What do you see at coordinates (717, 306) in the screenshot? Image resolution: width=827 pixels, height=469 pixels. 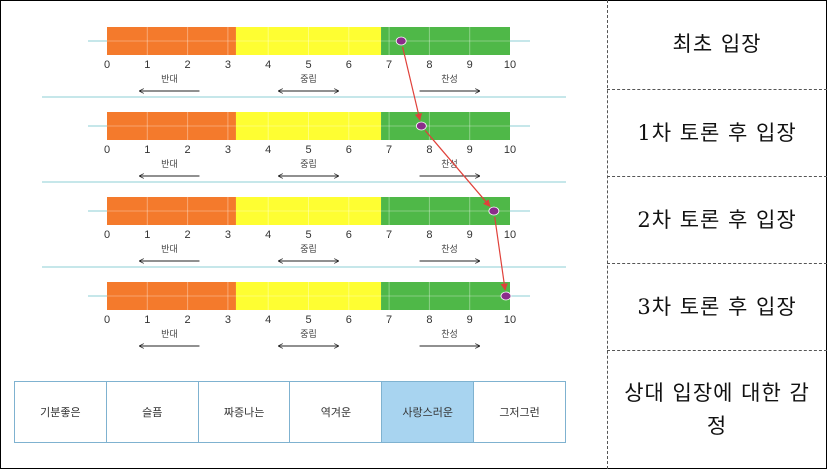 I see `stage-label-round3: 3차 토론 후 입장` at bounding box center [717, 306].